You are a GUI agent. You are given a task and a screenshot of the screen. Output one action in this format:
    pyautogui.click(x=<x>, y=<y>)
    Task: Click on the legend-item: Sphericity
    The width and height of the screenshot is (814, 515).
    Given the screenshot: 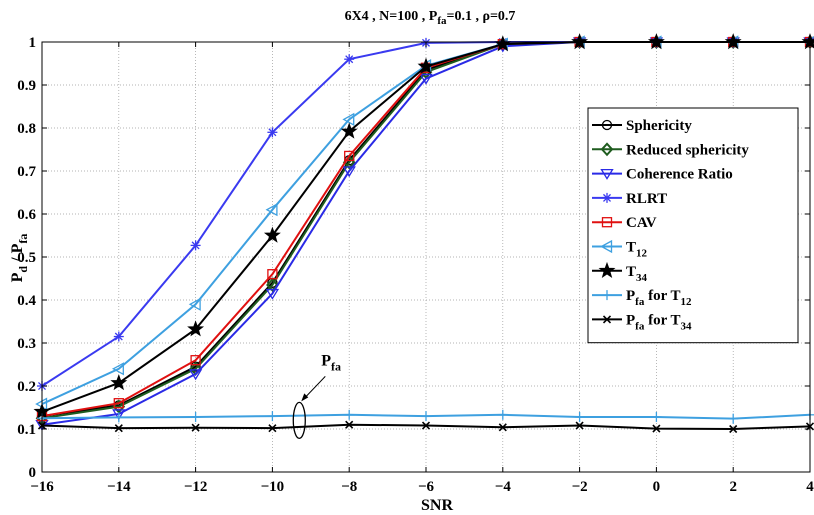 What is the action you would take?
    pyautogui.click(x=642, y=126)
    